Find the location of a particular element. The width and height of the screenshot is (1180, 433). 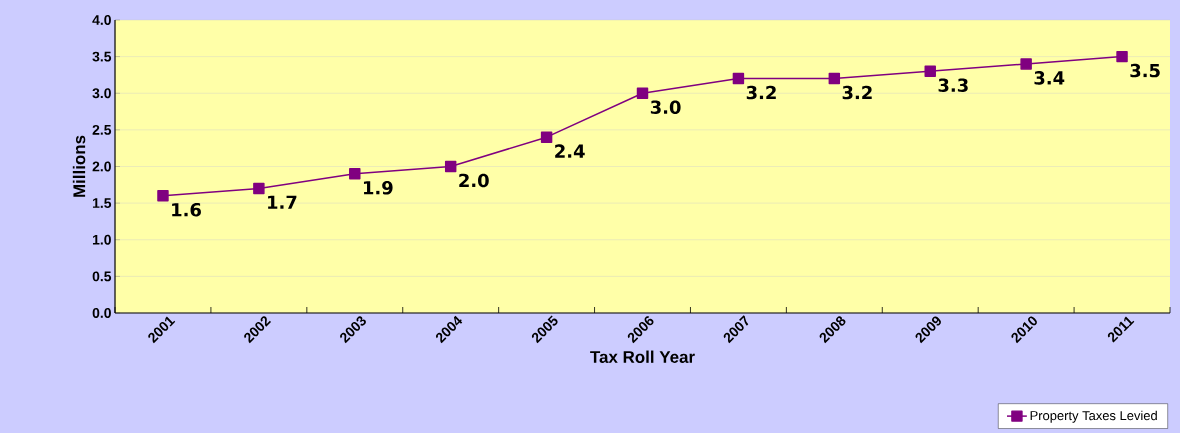

y-tick-label: 0.5 is located at coordinates (102, 276).